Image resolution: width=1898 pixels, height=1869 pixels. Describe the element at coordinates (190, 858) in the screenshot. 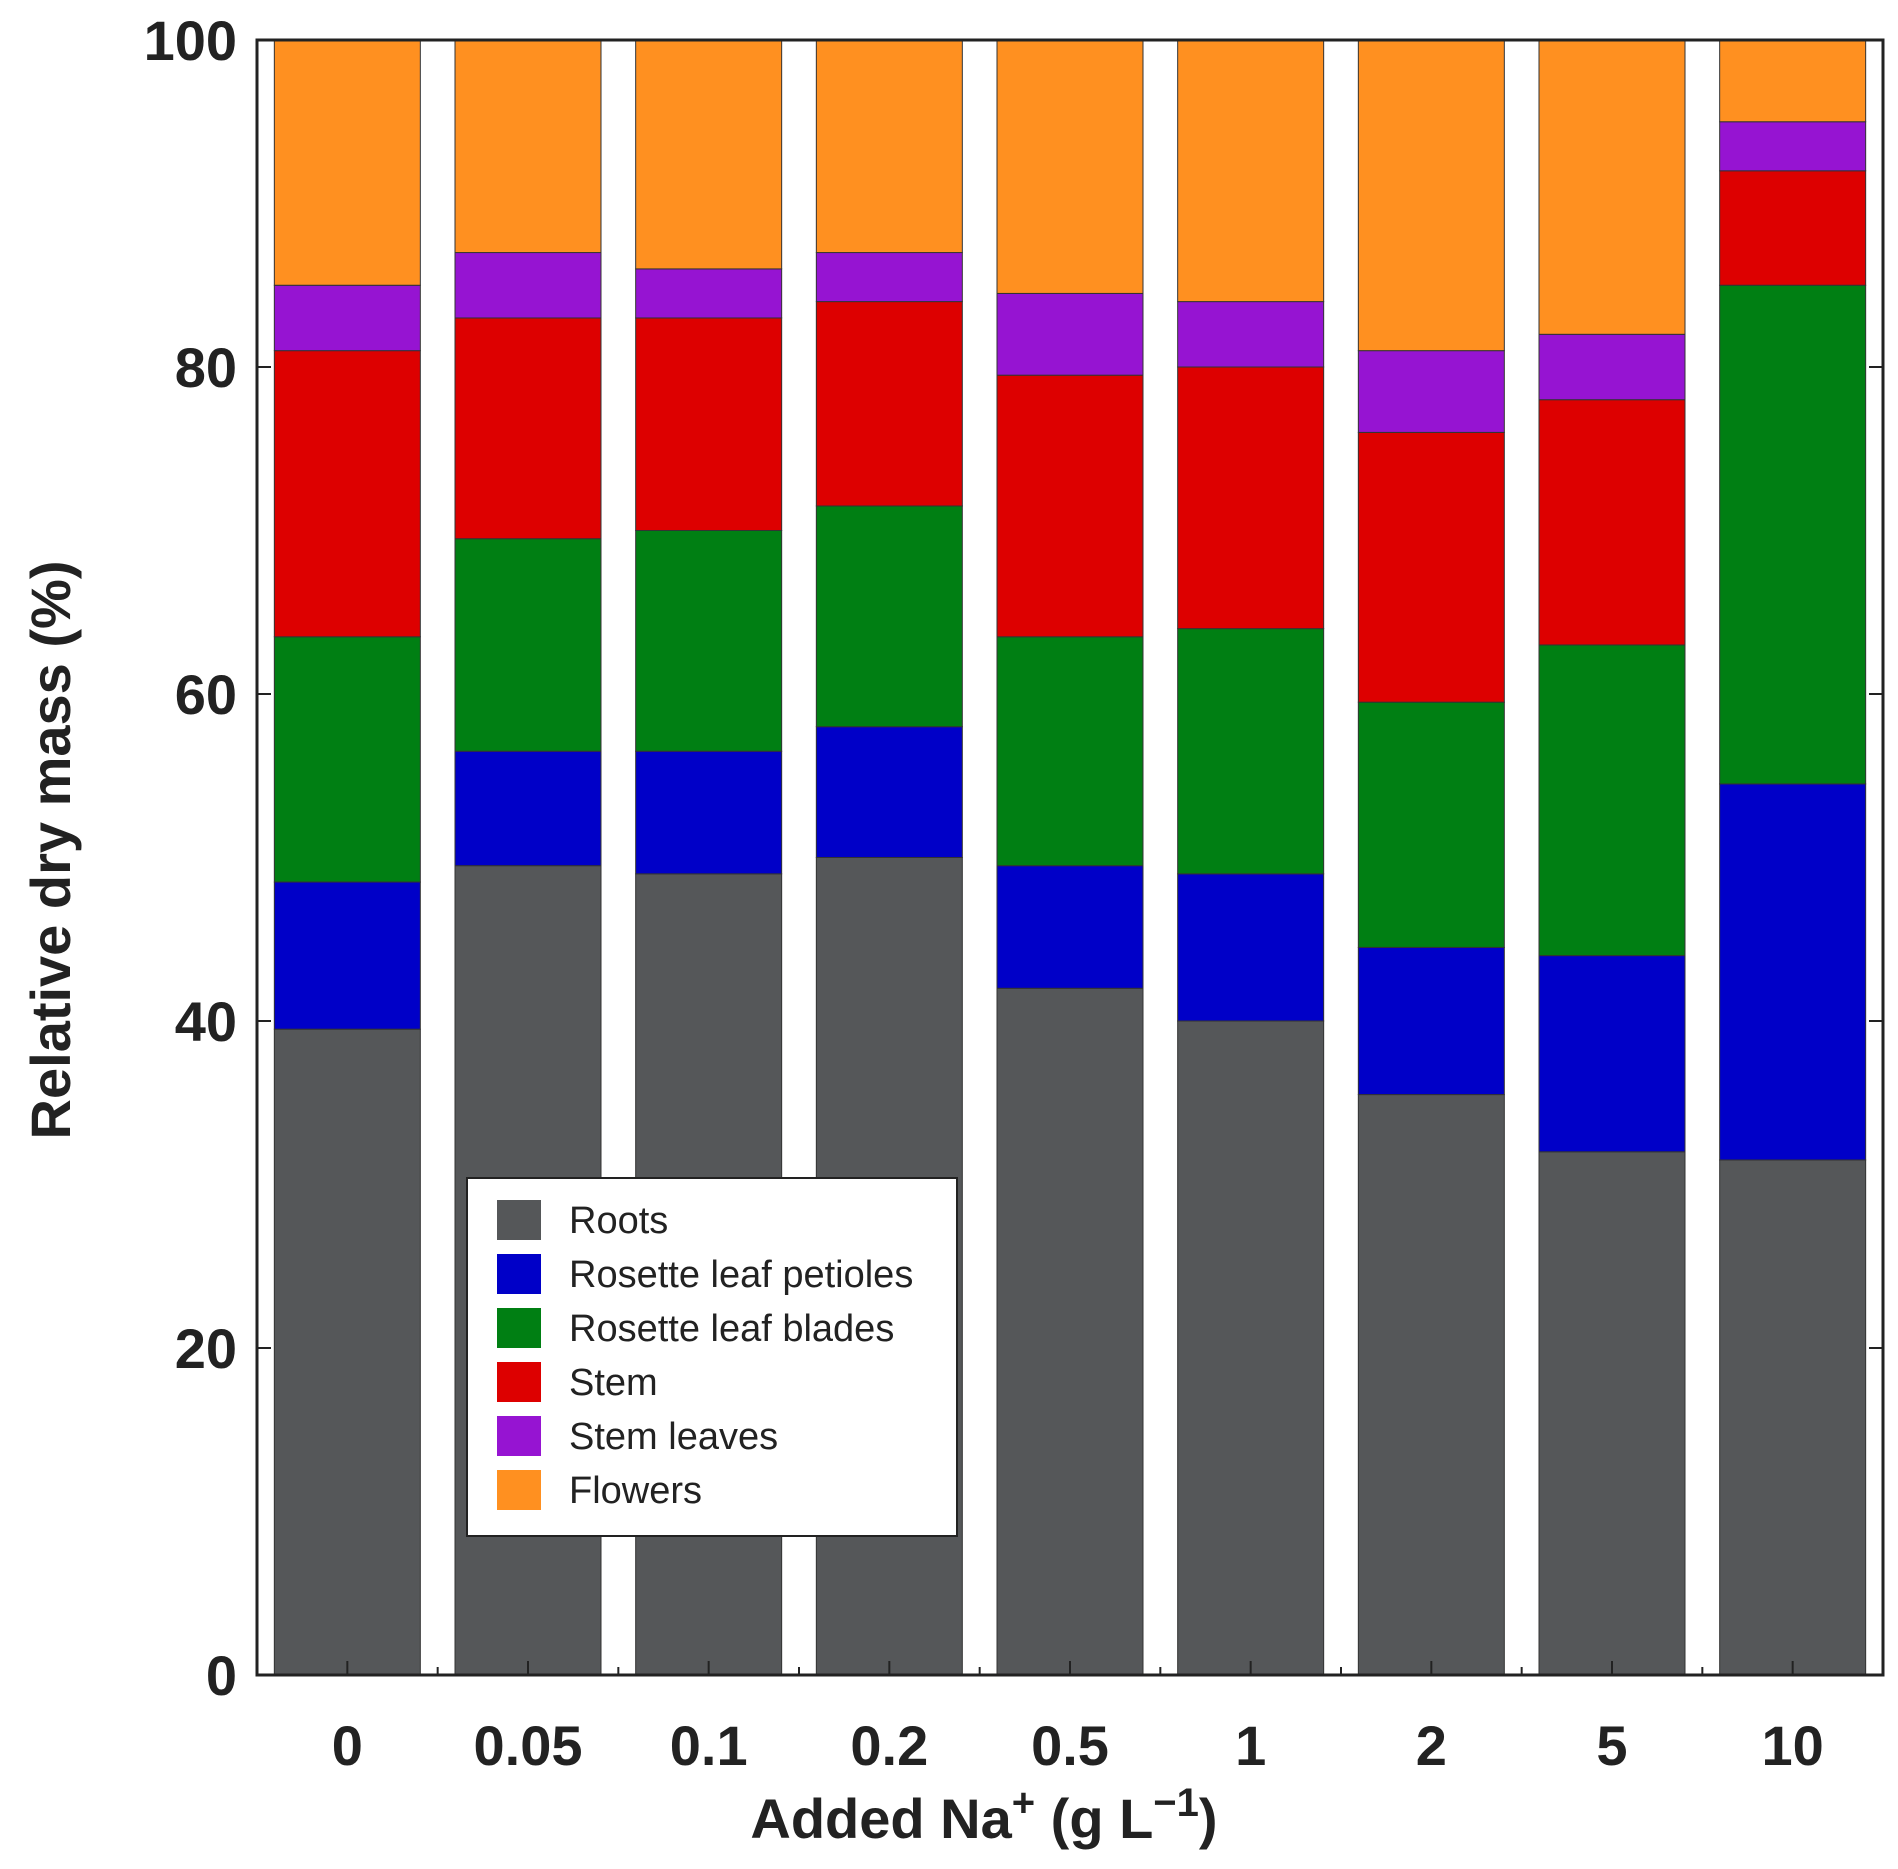

I see `y-tick-labels: 0 20 40 60 80 100` at that location.